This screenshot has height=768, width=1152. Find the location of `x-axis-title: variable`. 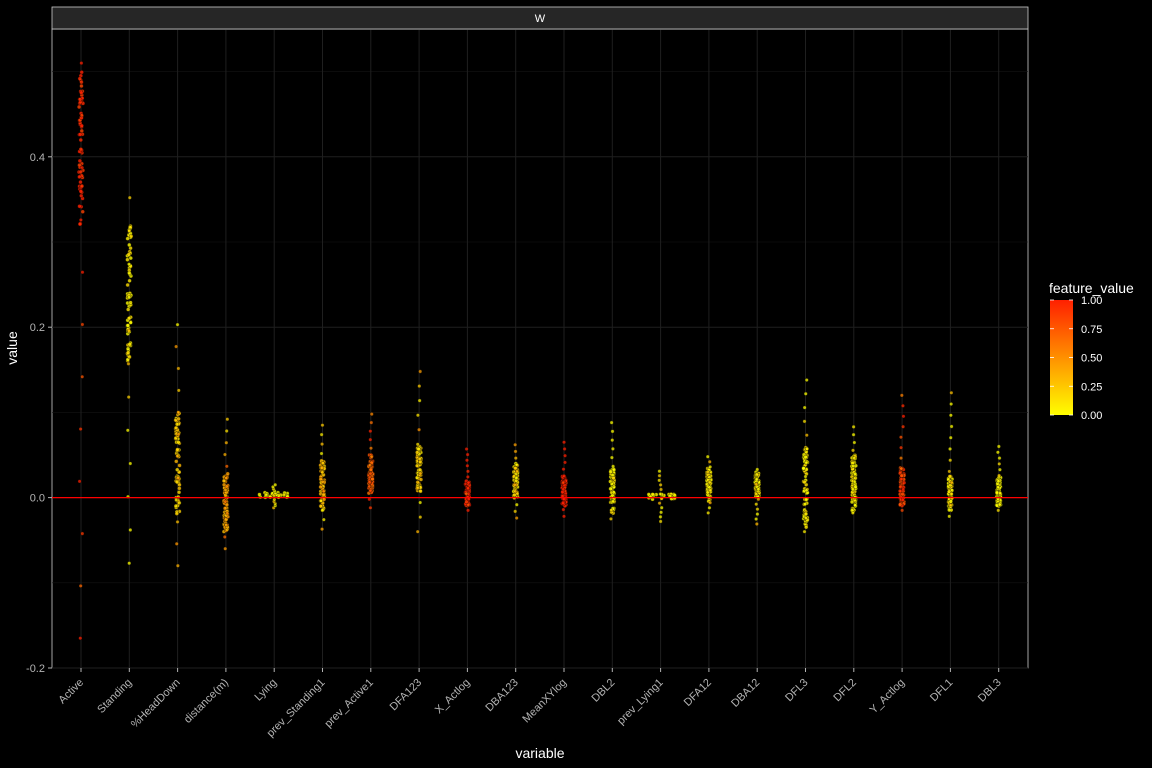

x-axis-title: variable is located at coordinates (539, 753).